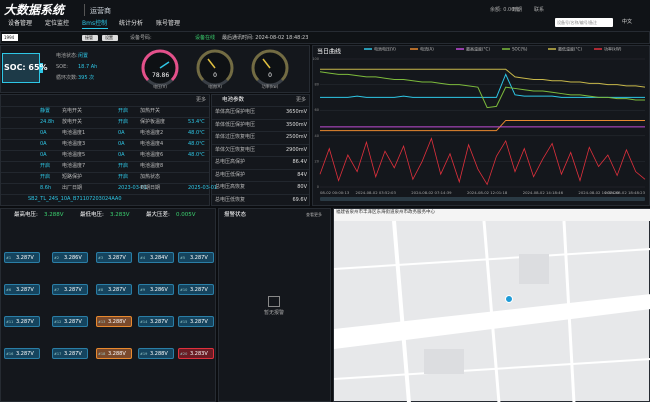  I want to click on param-value: 86.4V, so click(299, 162).